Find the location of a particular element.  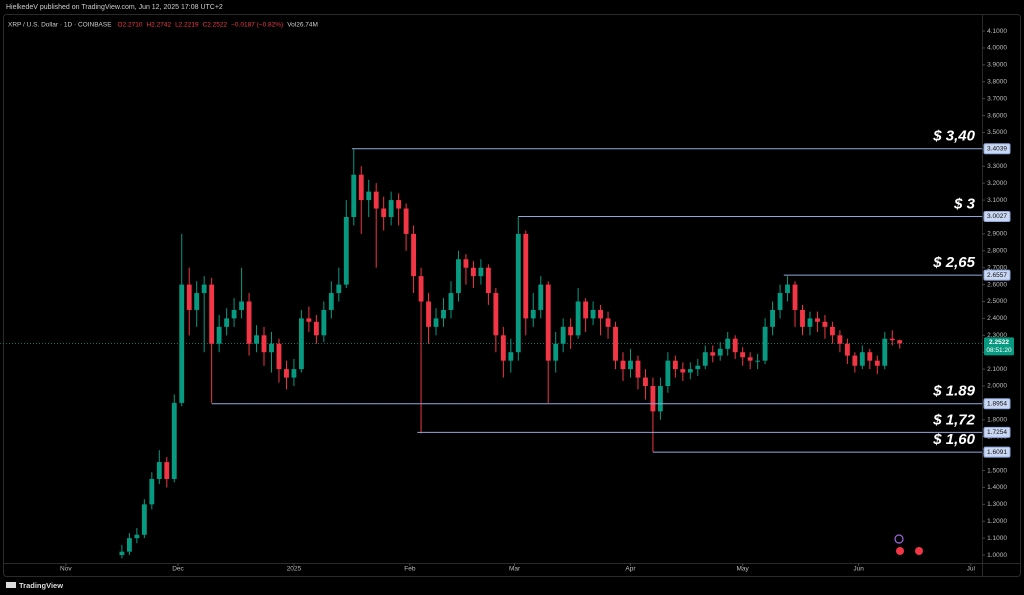

y-tick-label: 4.1000 is located at coordinates (997, 31).